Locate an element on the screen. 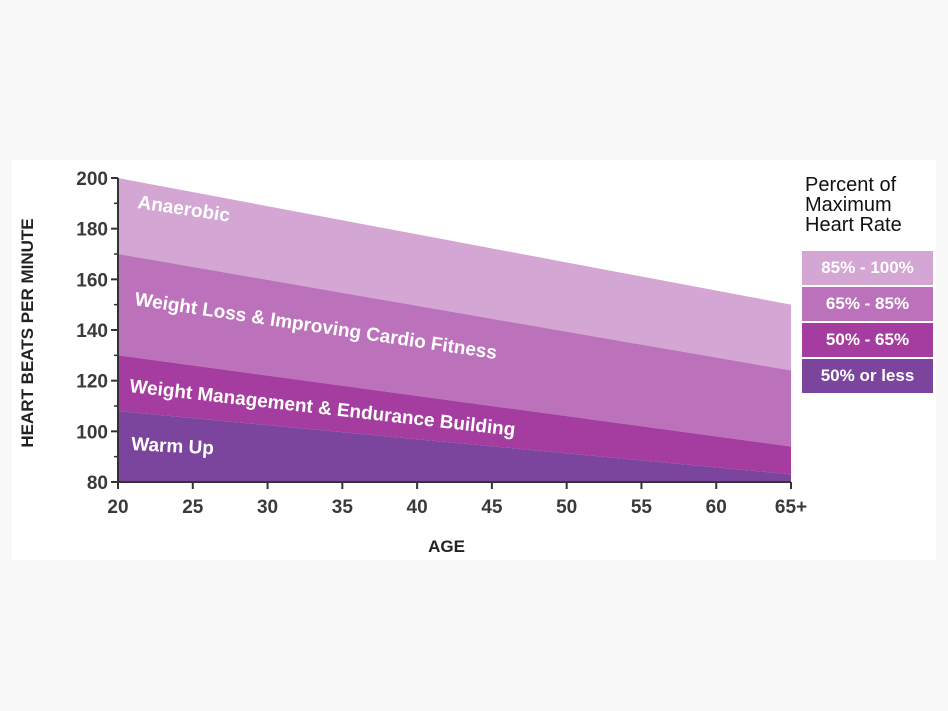 This screenshot has height=711, width=948. y-tick-label: 180 is located at coordinates (92, 230).